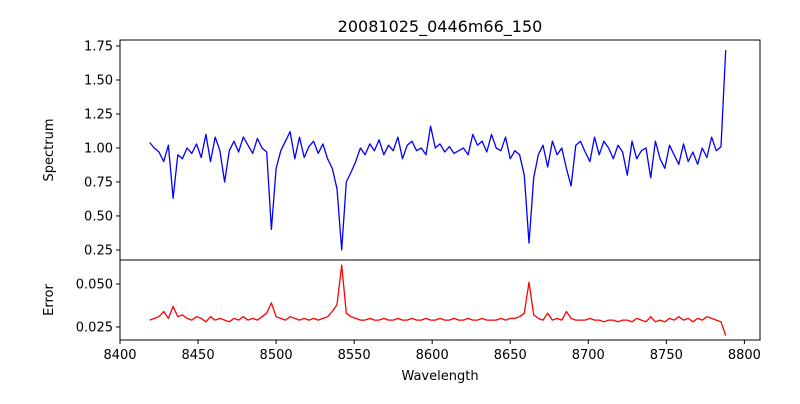 The image size is (800, 404). Describe the element at coordinates (432, 355) in the screenshot. I see `xtick-label: 8600` at that location.